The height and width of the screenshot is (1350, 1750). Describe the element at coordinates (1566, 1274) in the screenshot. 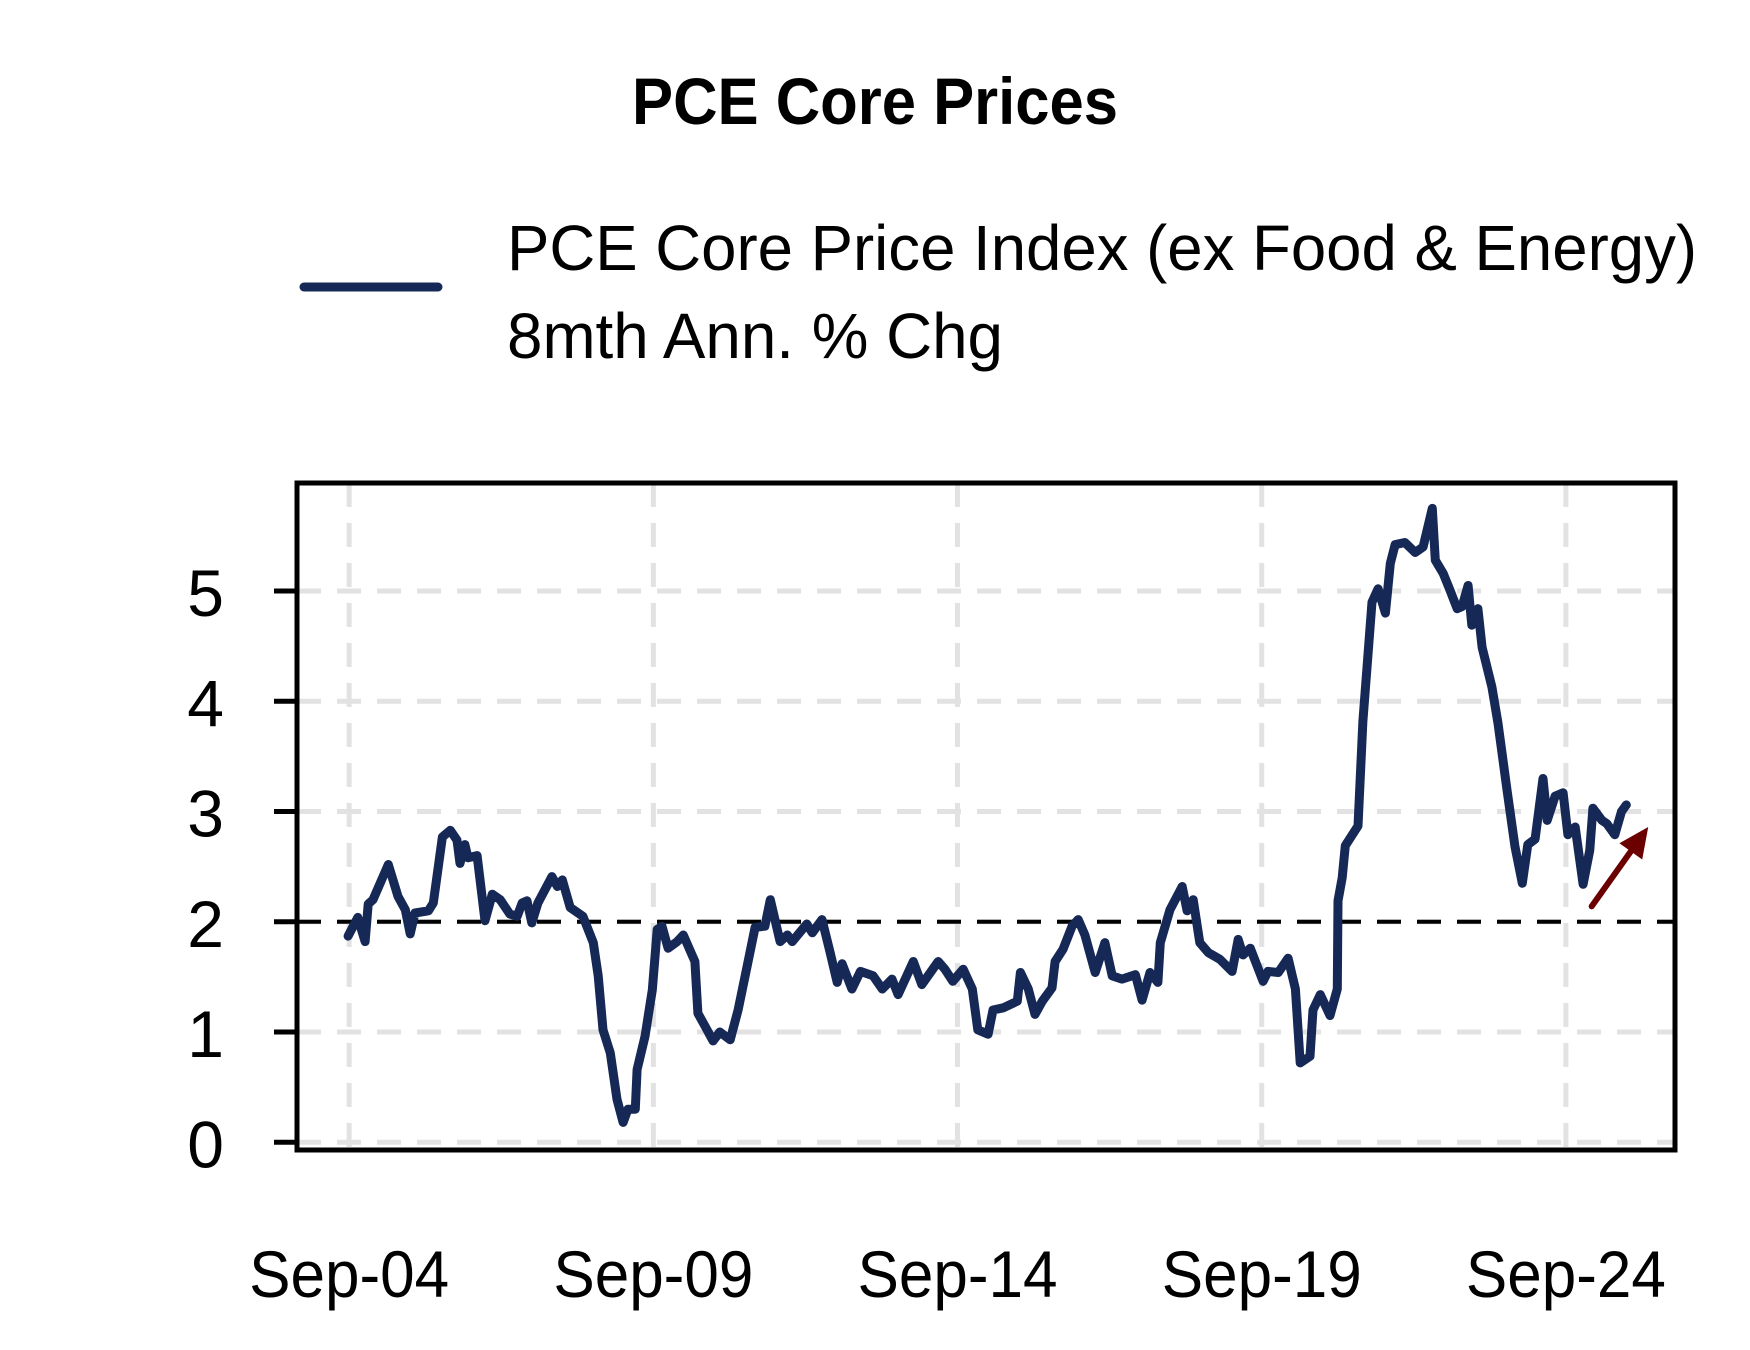

I see `x-tick-label: Sep-24` at that location.